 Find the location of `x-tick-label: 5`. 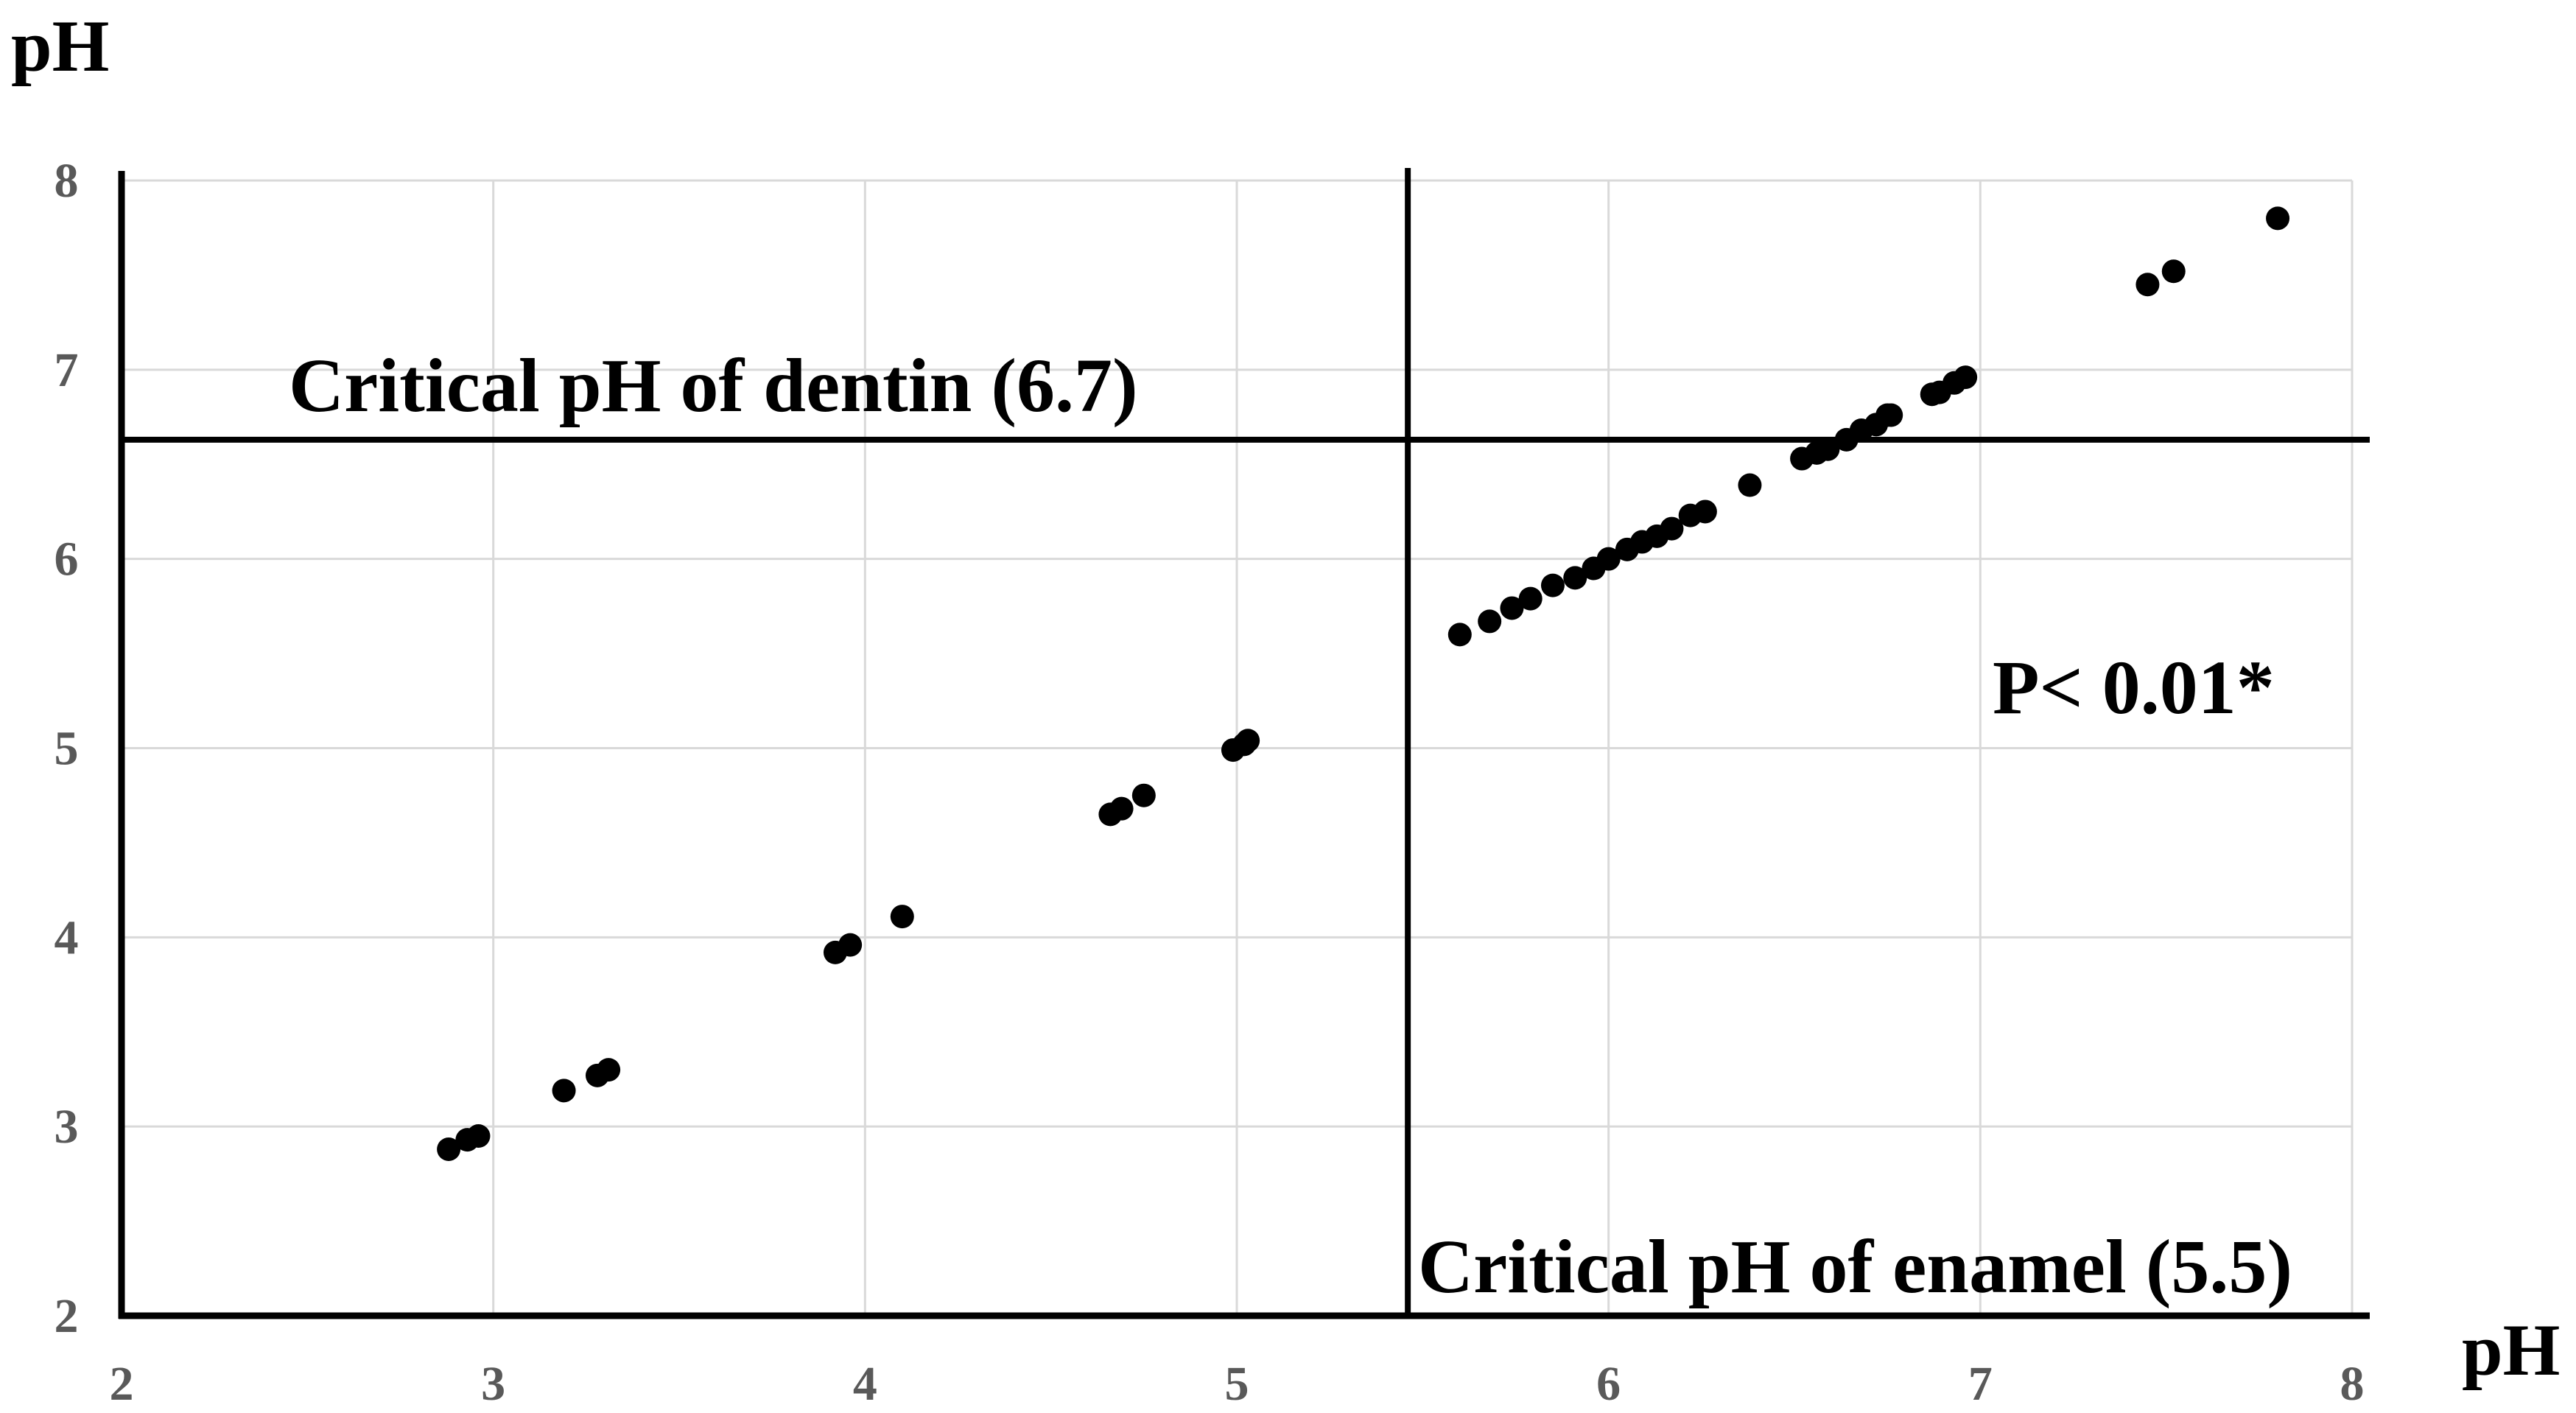

x-tick-label: 5 is located at coordinates (1237, 1384).